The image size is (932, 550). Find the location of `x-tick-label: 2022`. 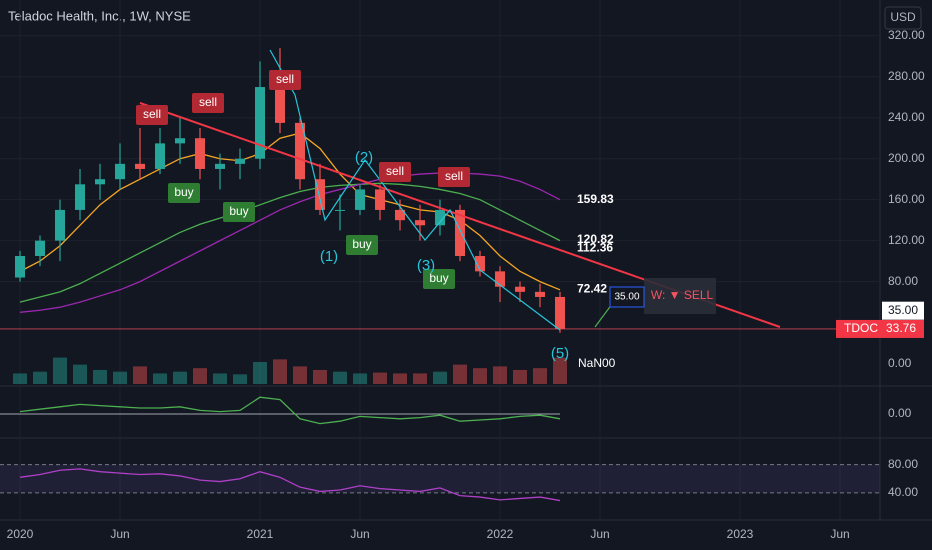

x-tick-label: 2022 is located at coordinates (500, 534).